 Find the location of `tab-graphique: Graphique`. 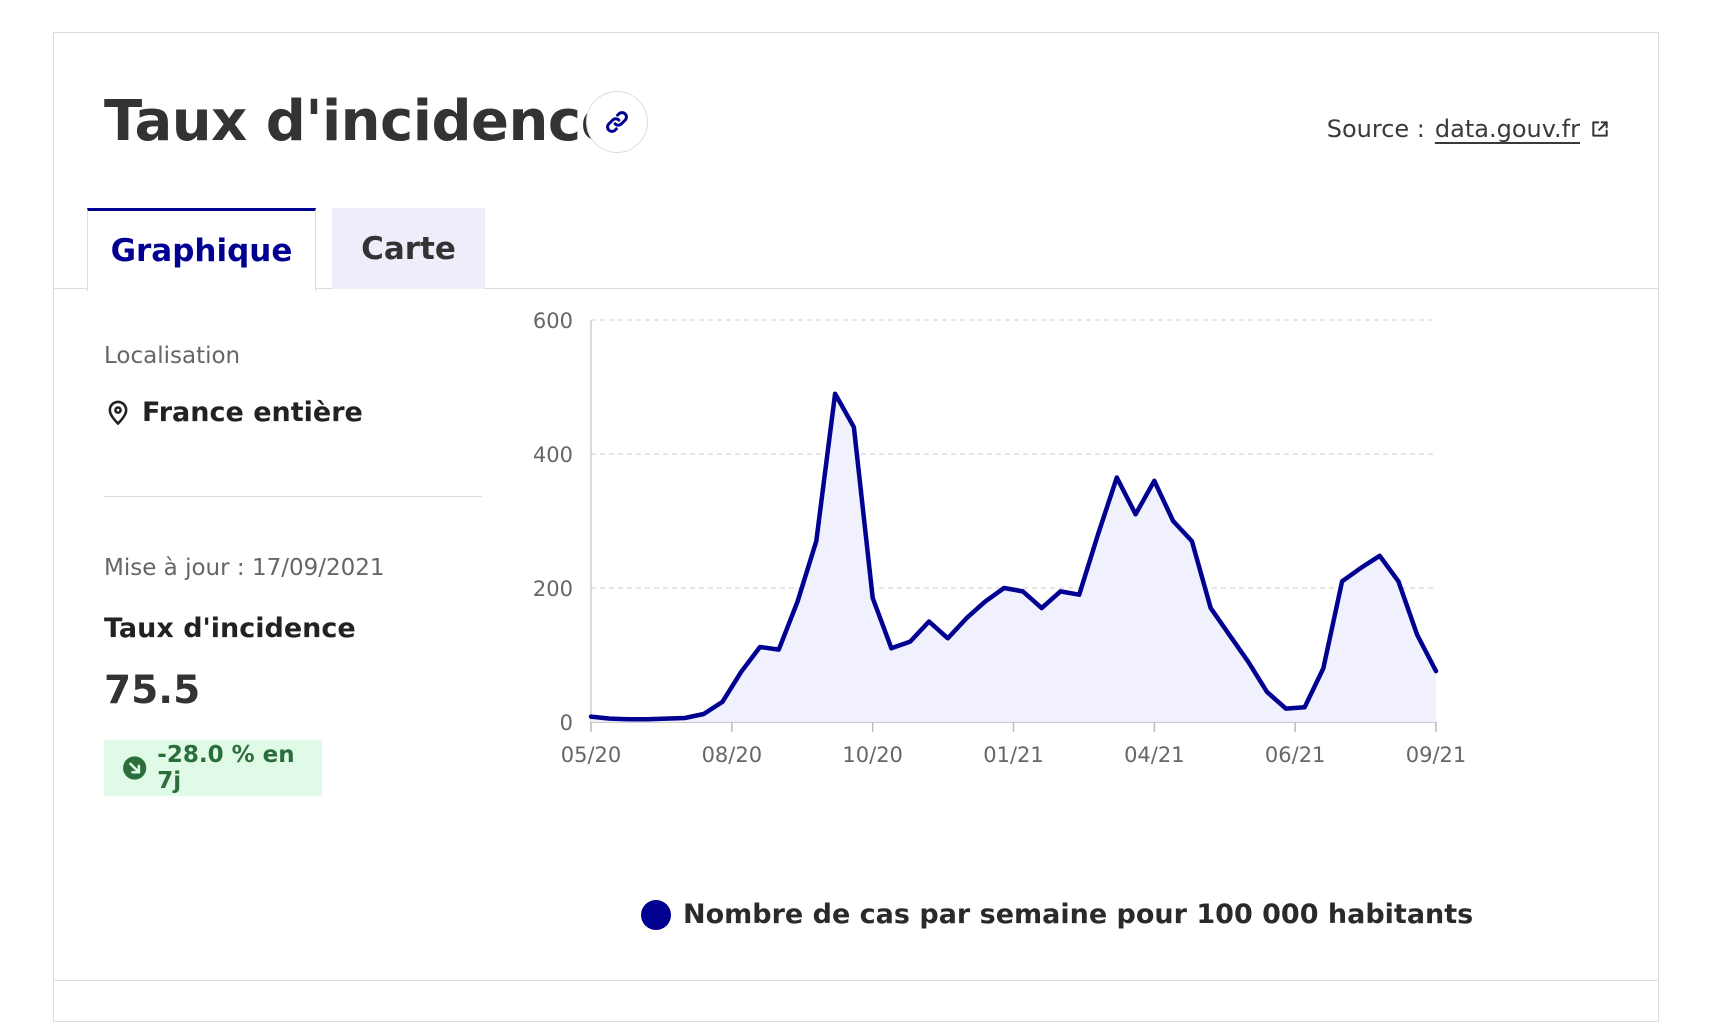

tab-graphique: Graphique is located at coordinates (201, 249).